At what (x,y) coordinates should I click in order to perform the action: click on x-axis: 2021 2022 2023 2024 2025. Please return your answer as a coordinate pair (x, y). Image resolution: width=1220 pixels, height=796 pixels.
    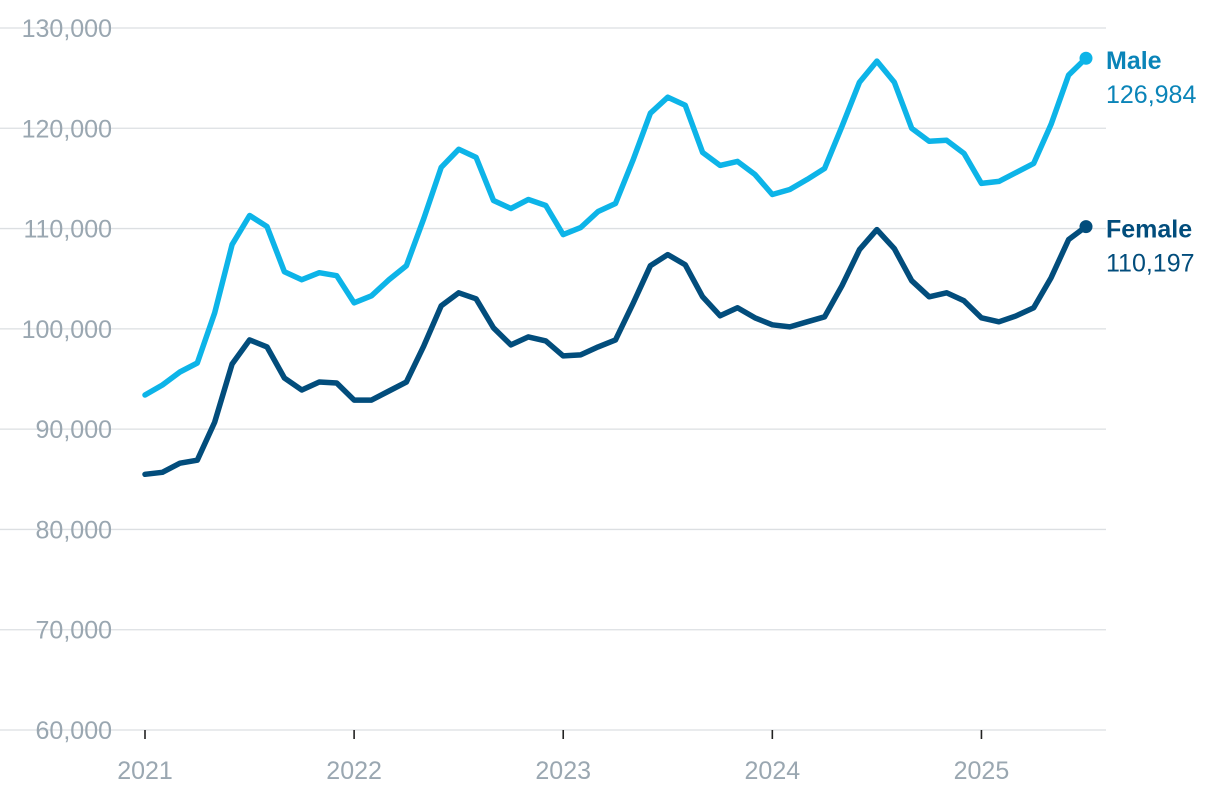
    Looking at the image, I should click on (563, 757).